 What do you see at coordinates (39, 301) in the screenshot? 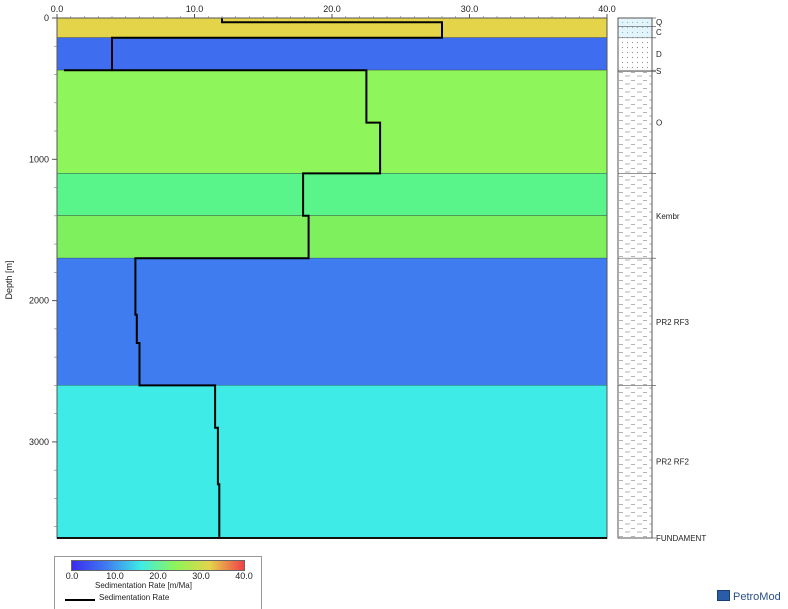
I see `y-tick-label-2: 2000` at bounding box center [39, 301].